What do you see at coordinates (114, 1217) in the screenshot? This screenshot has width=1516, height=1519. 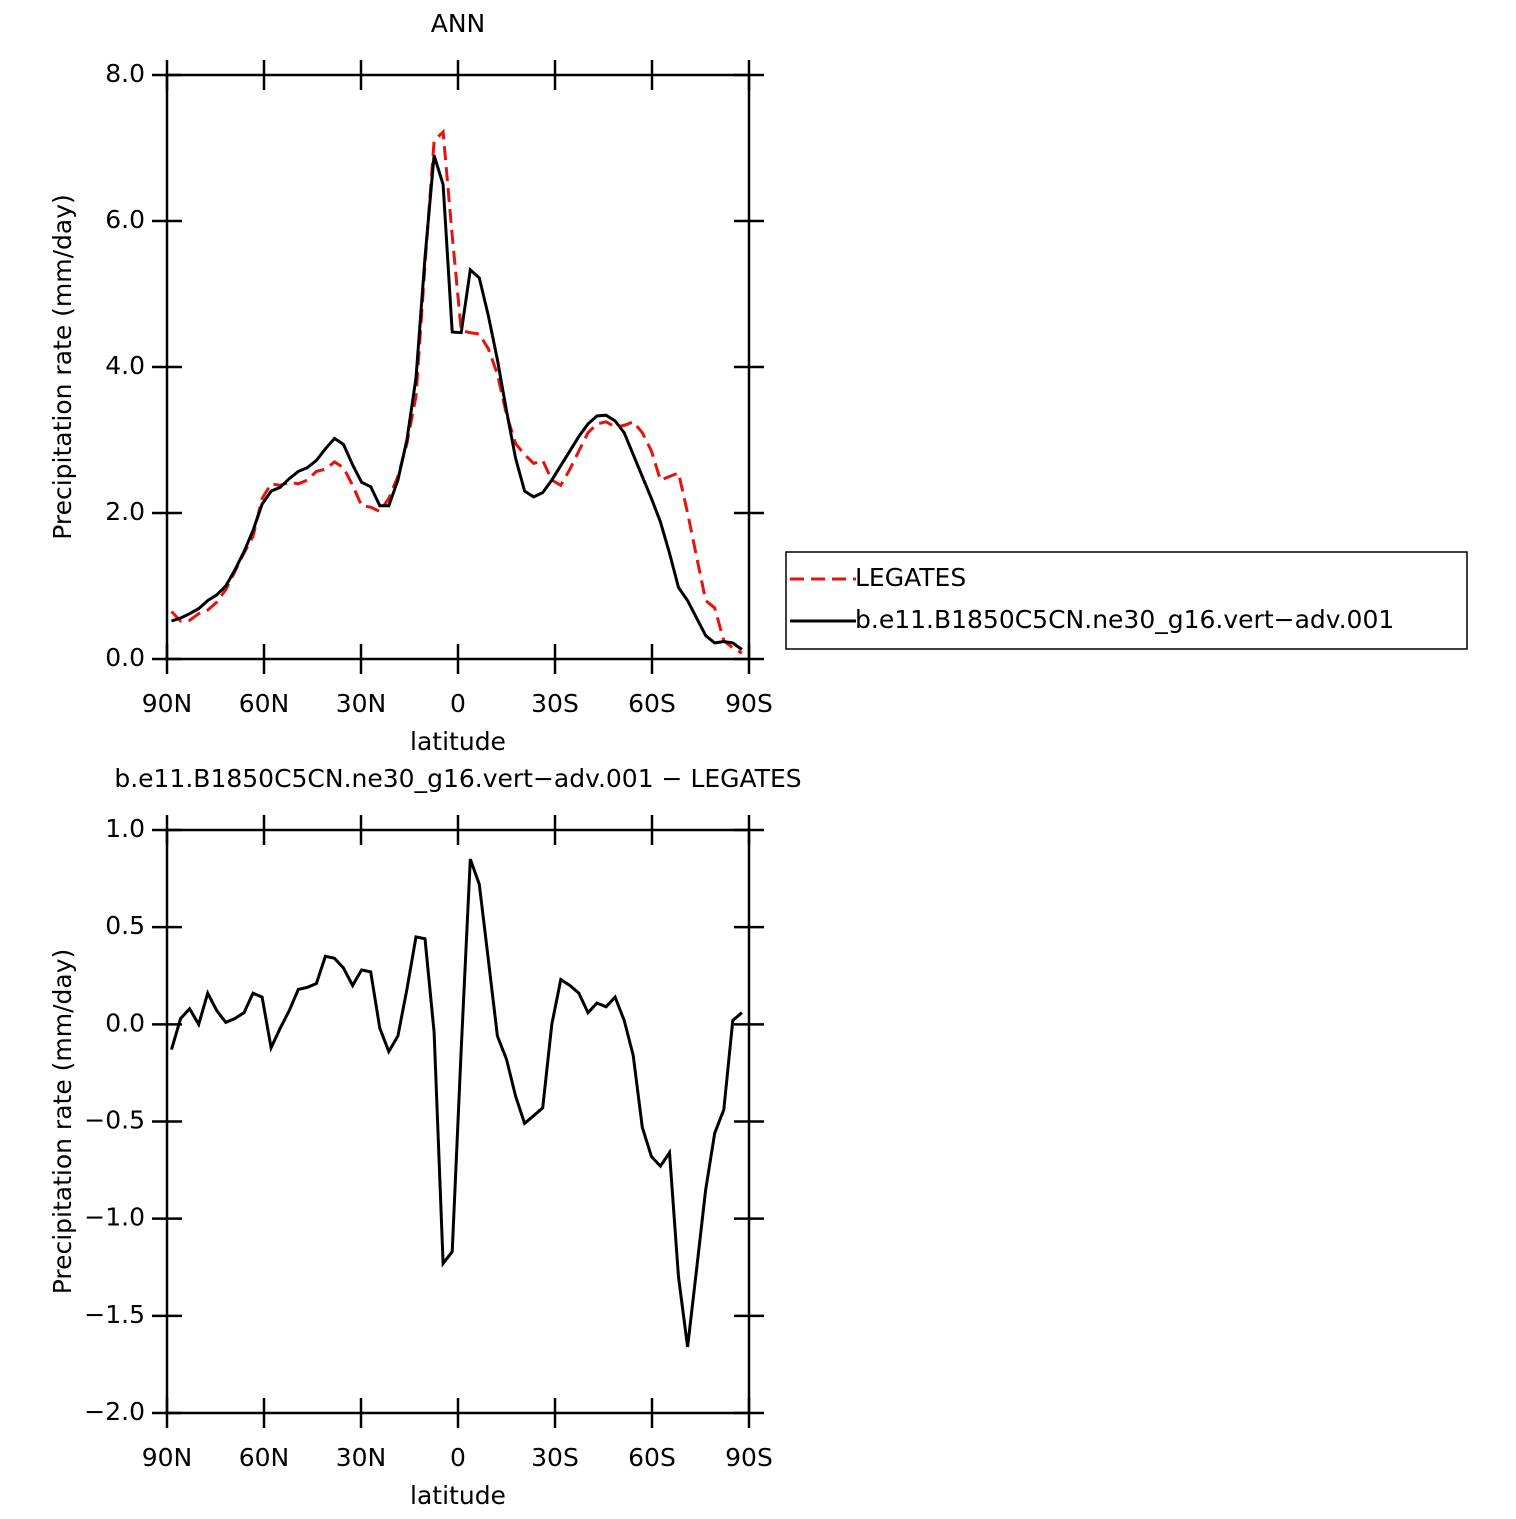 I see `y-tick-label: −1.0` at bounding box center [114, 1217].